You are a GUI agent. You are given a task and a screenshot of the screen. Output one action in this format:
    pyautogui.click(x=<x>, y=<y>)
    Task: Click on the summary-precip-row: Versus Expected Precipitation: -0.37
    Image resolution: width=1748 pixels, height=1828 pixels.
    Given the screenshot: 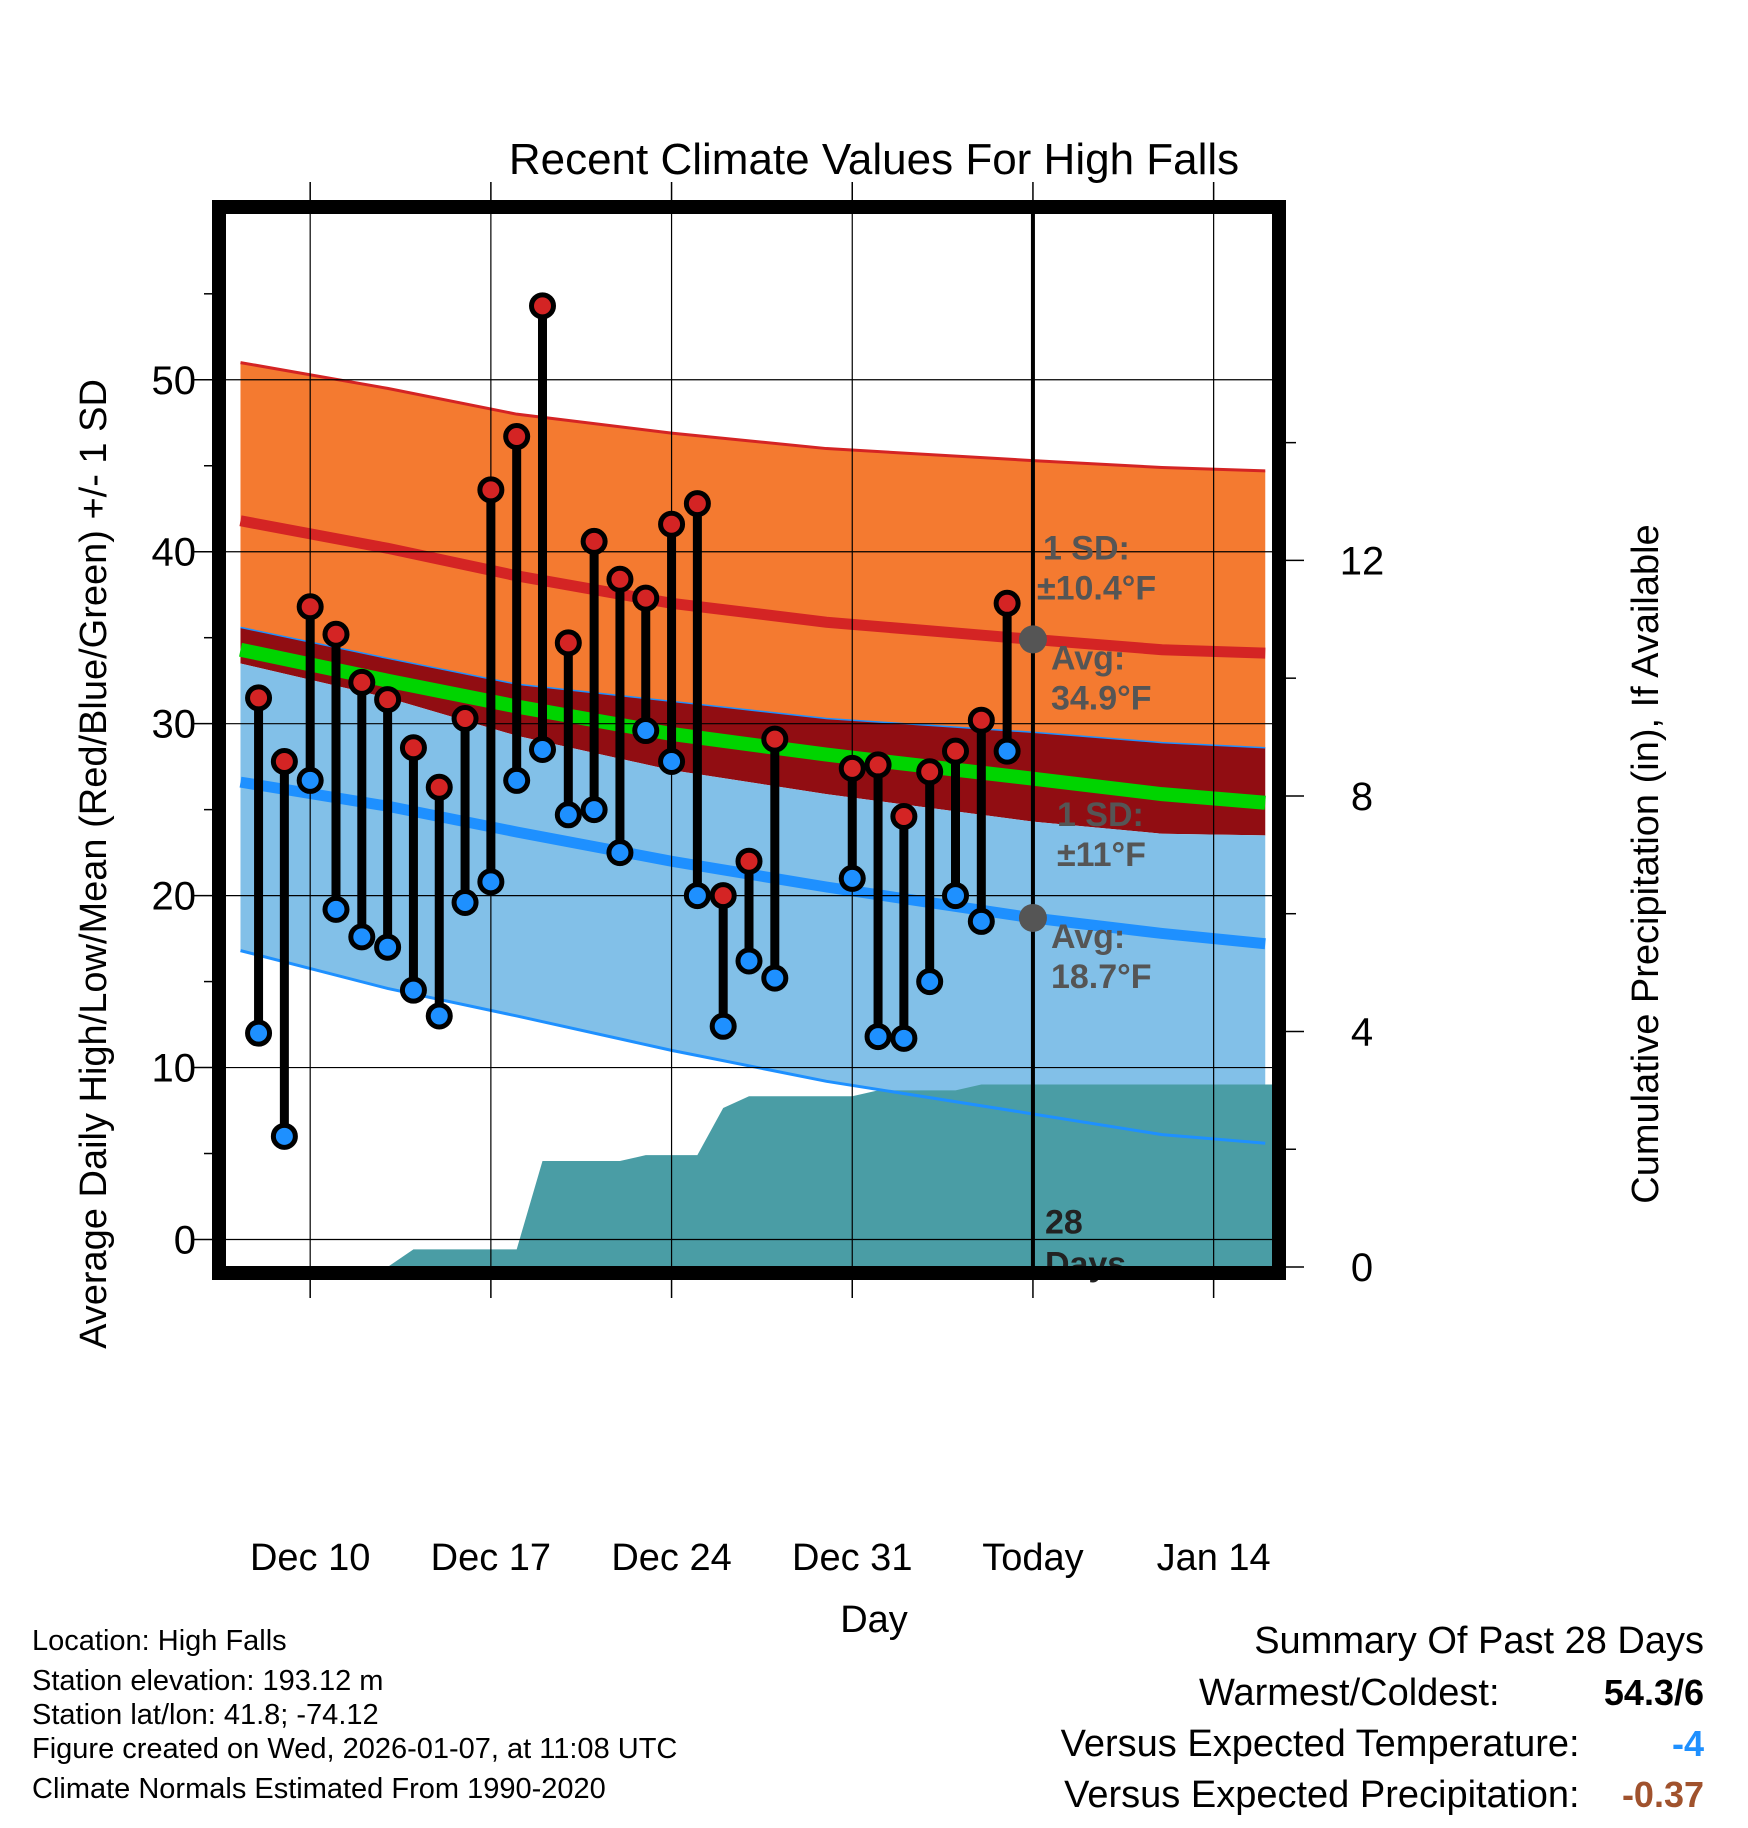 What is the action you would take?
    pyautogui.click(x=1384, y=1795)
    